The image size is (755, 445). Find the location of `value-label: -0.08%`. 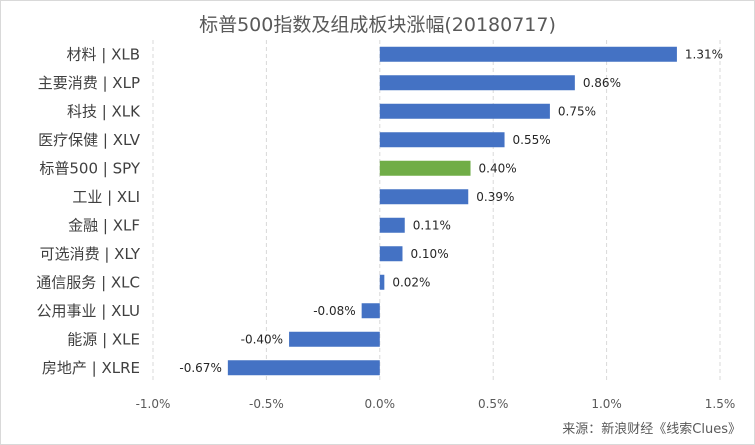

value-label: -0.08% is located at coordinates (334, 311).